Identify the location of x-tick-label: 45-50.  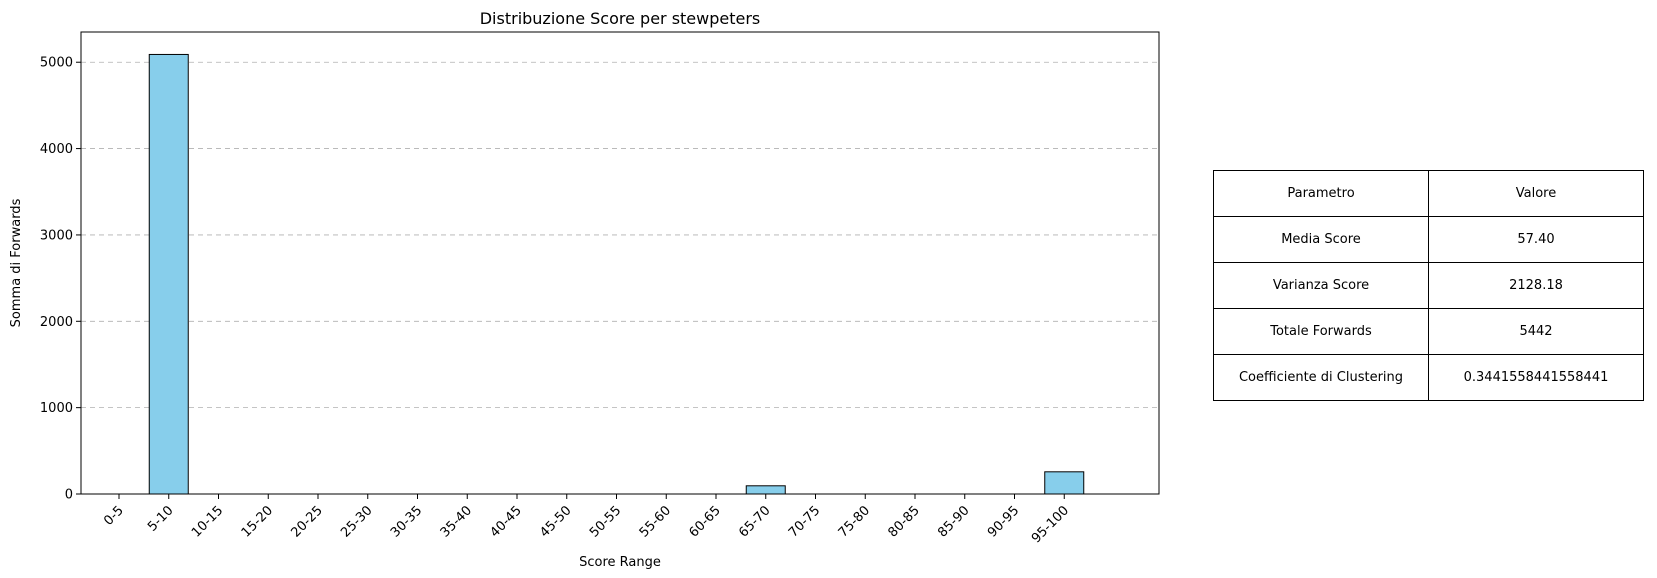
(555, 521).